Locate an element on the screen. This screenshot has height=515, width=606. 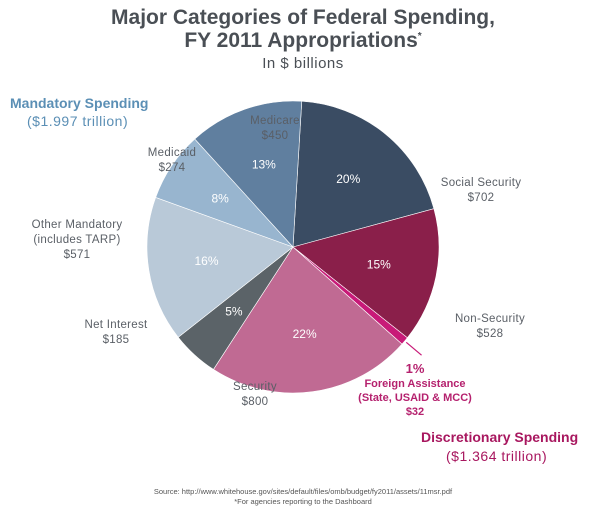
title-footnote-mark: * is located at coordinates (419, 36).